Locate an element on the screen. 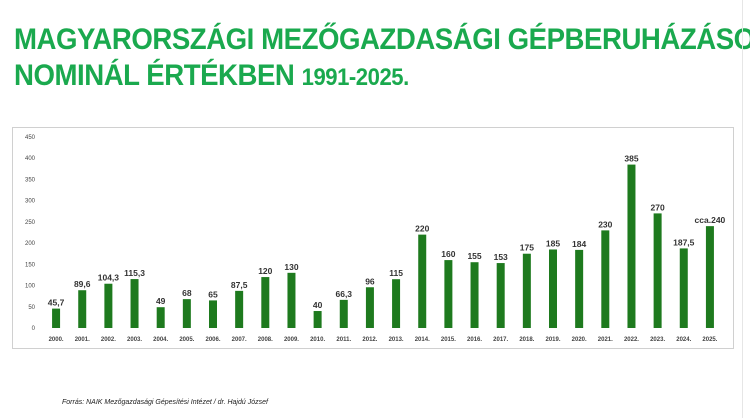 The width and height of the screenshot is (750, 418). x-tick-label: 2006. is located at coordinates (212, 340).